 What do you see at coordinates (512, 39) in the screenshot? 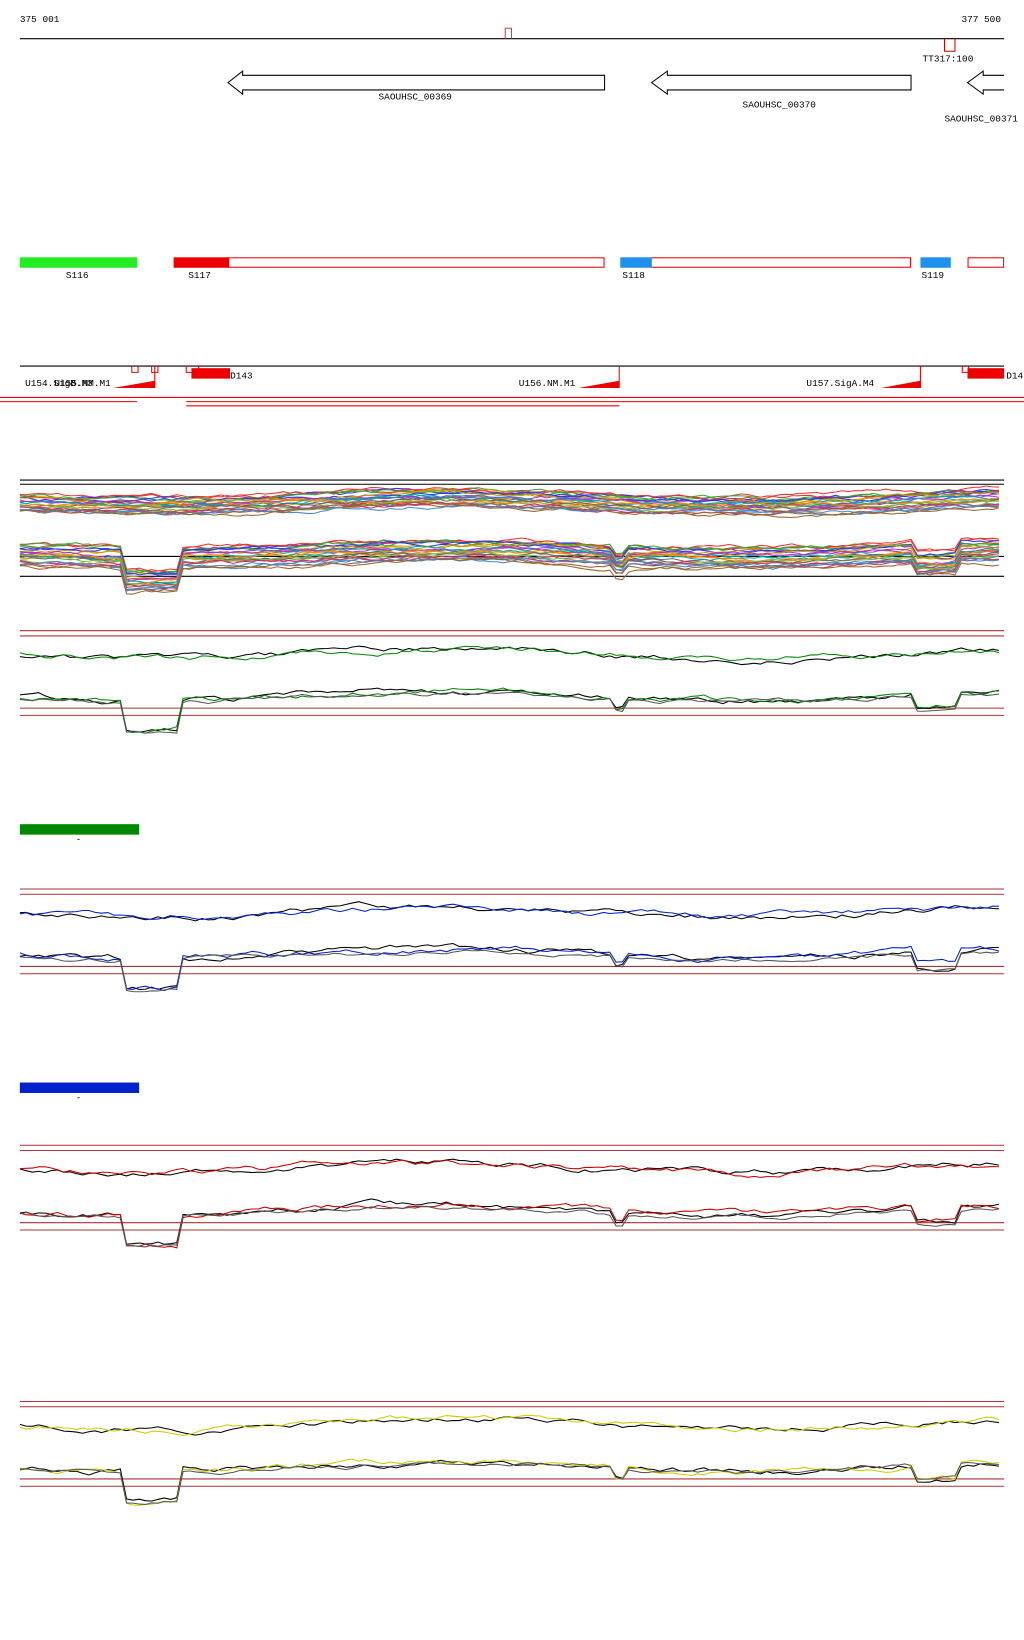
I see `ruler: 375 001 377 500 TT317:100` at bounding box center [512, 39].